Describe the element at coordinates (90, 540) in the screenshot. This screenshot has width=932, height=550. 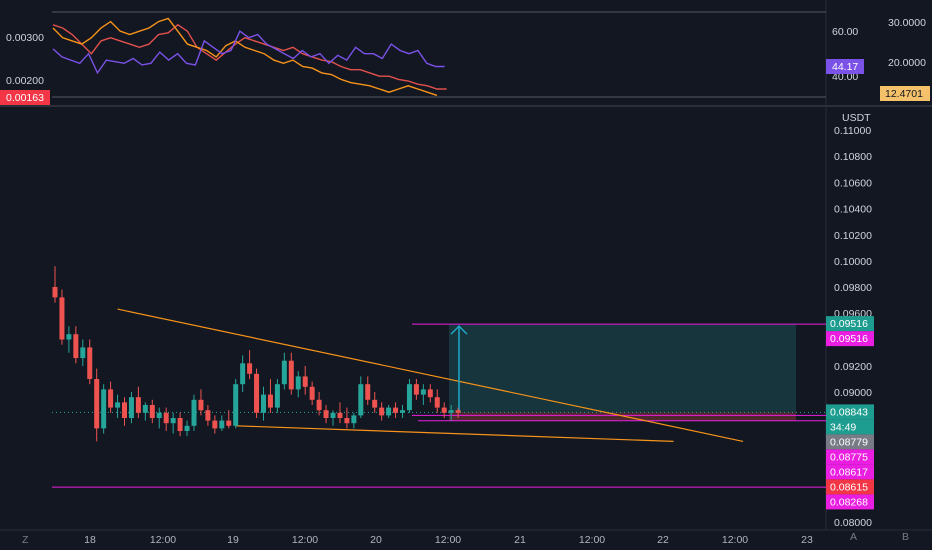
I see `time-label: 18` at that location.